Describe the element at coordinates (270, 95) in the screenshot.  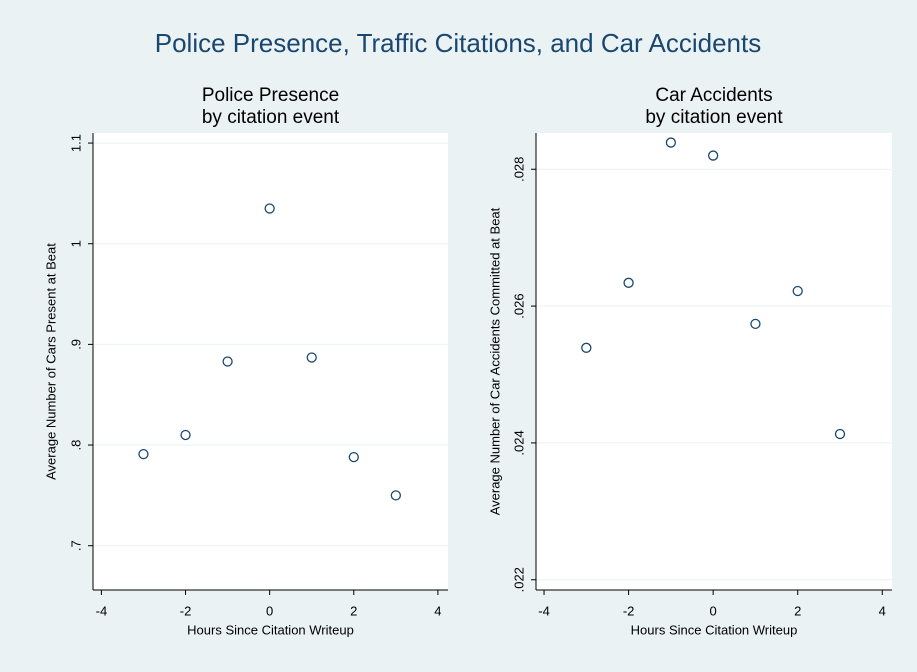
I see `panel-title: Police Presence` at that location.